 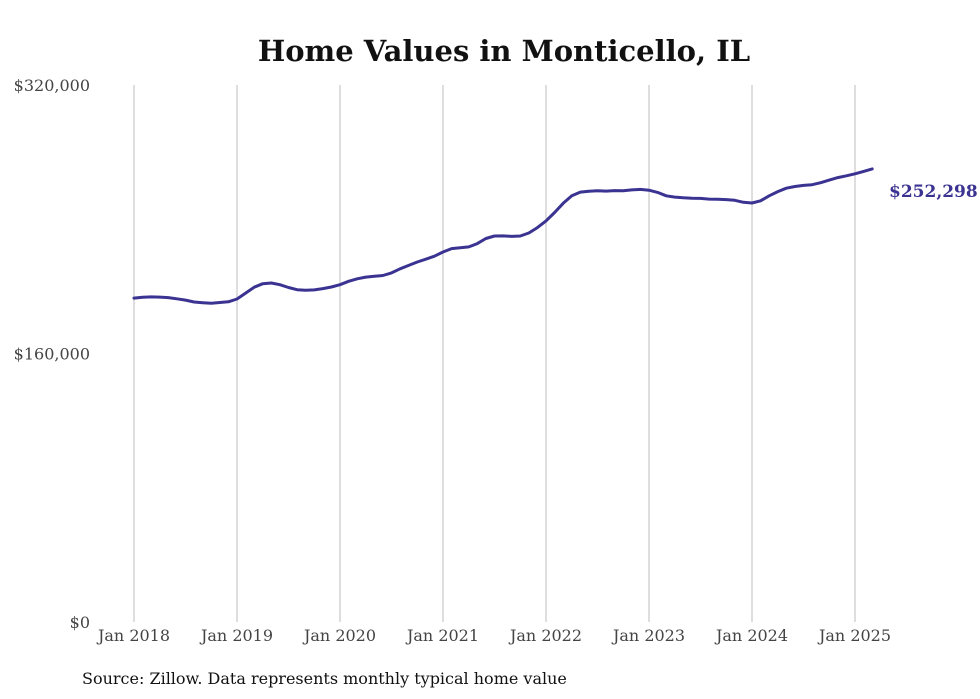 I want to click on y-tick-label: $160,000, so click(x=52, y=354).